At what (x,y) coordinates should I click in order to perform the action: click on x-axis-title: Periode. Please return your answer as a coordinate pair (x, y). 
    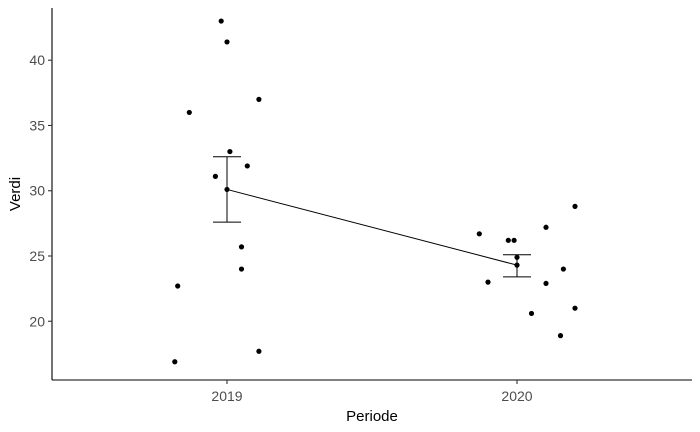
    Looking at the image, I should click on (372, 416).